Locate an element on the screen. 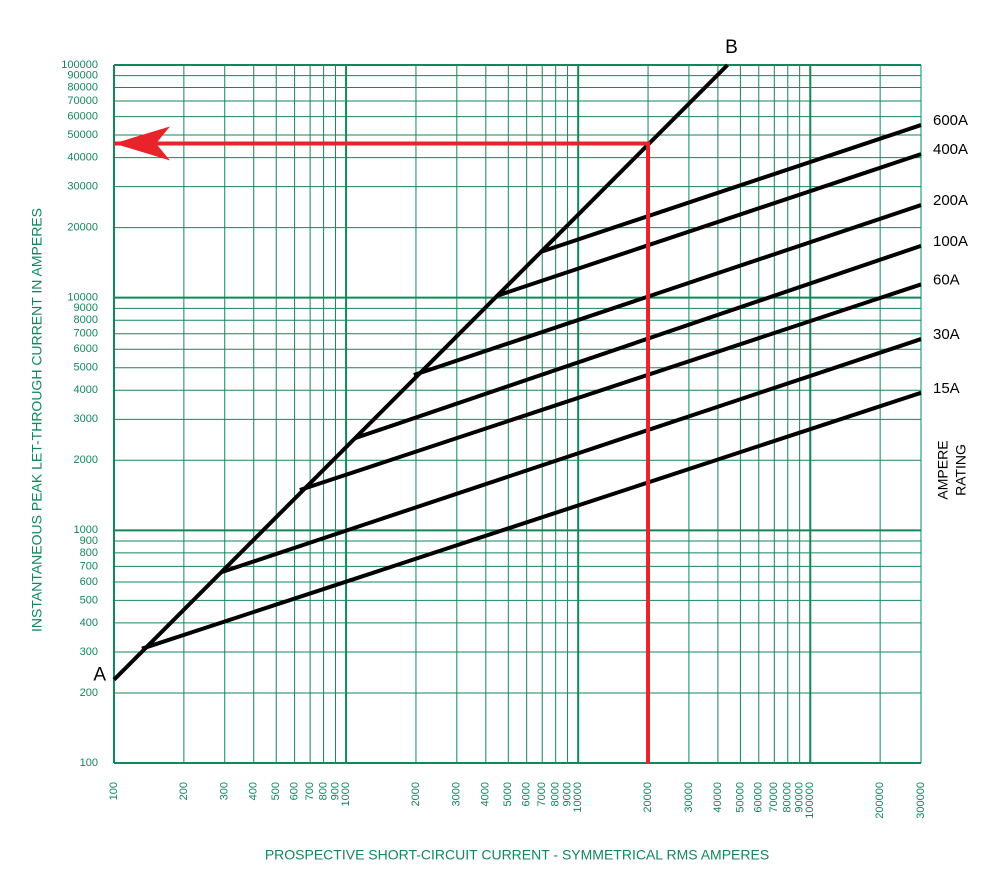 Image resolution: width=1000 pixels, height=892 pixels. y-tick-label: 100 is located at coordinates (89, 763).